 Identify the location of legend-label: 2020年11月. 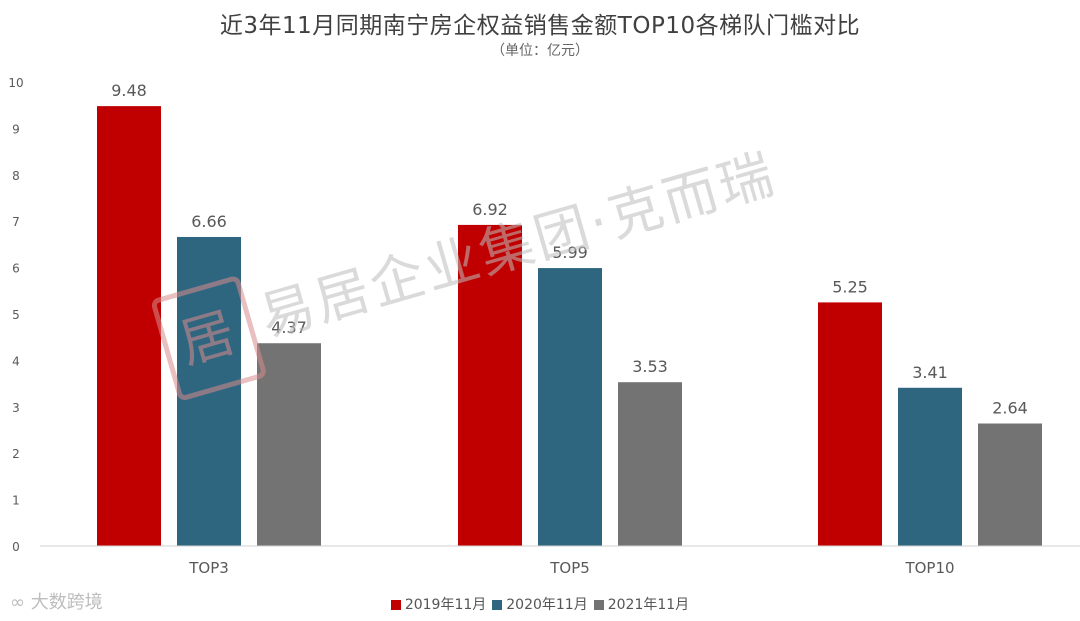
(547, 605).